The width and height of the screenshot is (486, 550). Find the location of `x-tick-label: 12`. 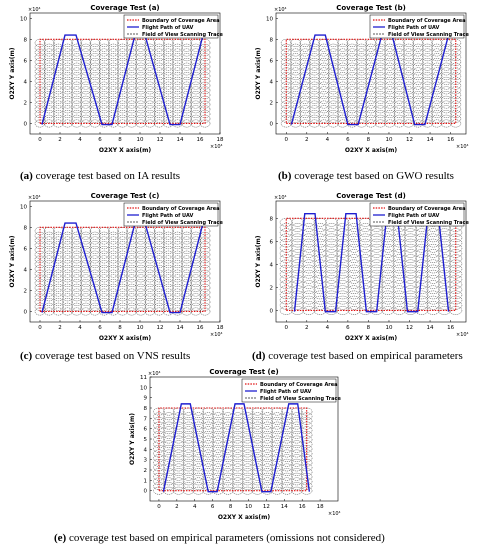

x-tick-label: 12 is located at coordinates (409, 140).